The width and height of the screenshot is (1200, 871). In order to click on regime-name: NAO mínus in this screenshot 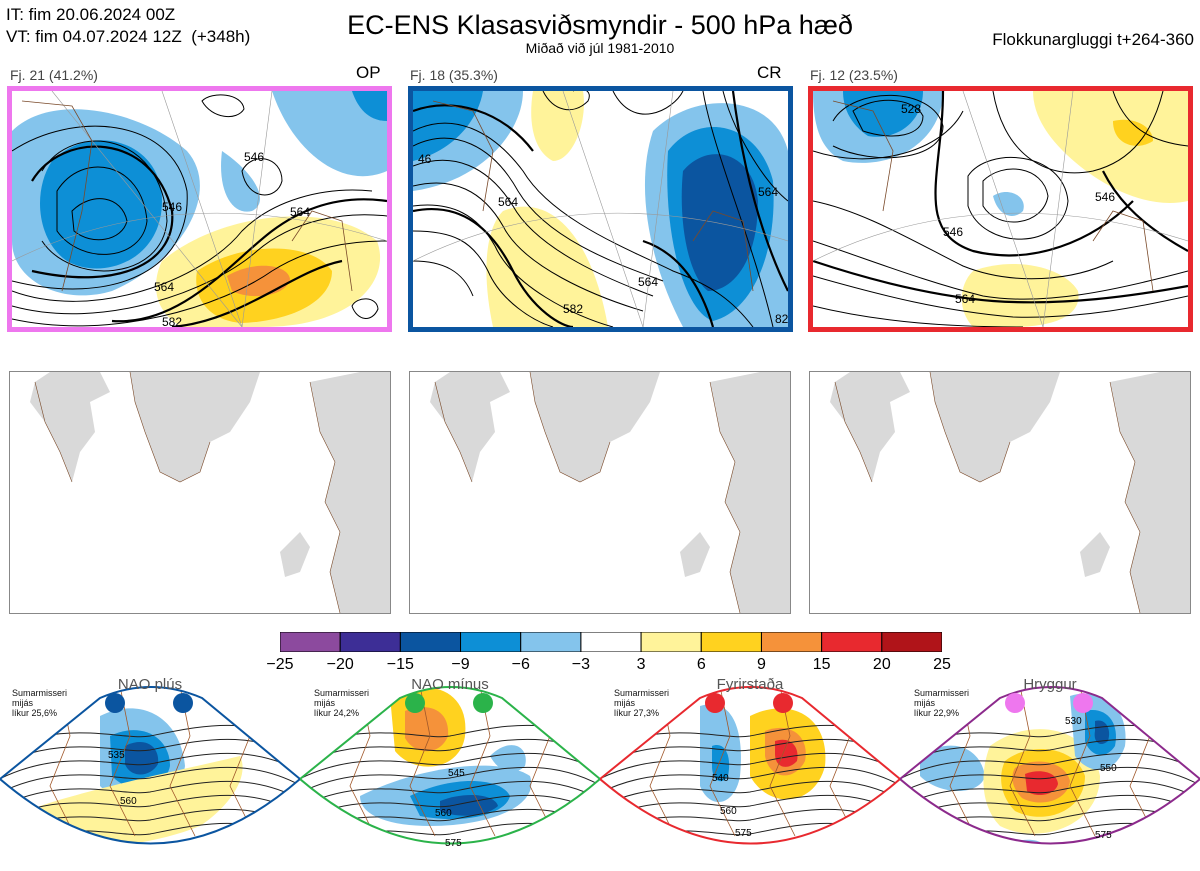, I will do `click(450, 684)`.